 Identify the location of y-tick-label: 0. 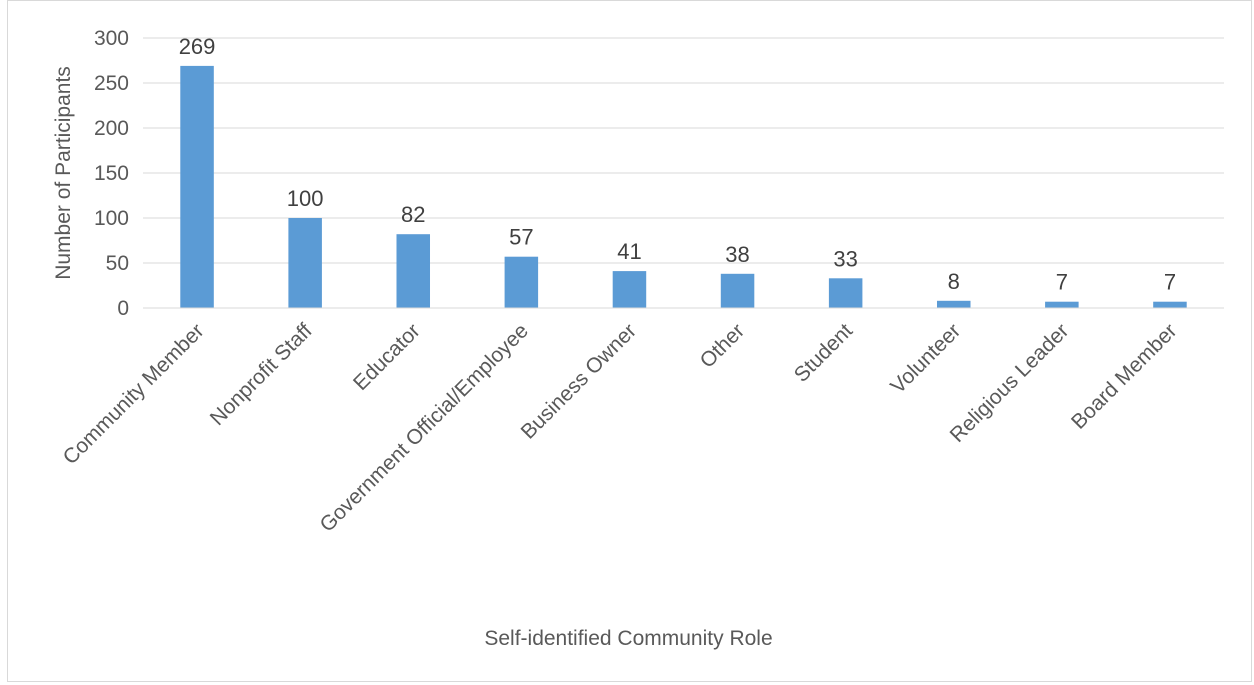
(123, 308).